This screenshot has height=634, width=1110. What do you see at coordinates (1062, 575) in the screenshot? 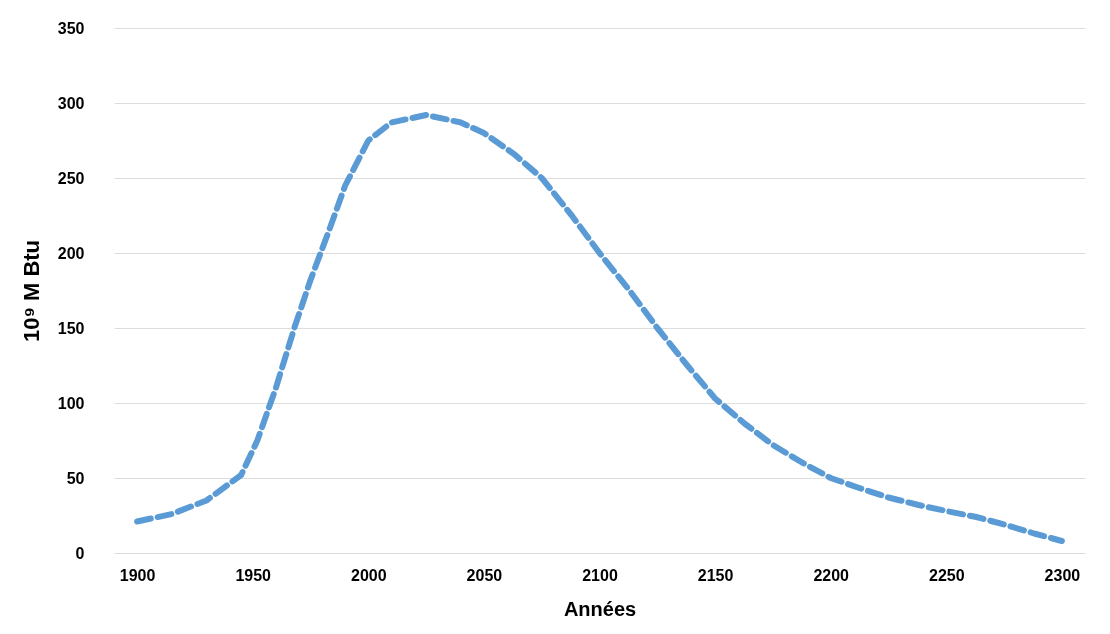
I see `x-tick-label: 2300` at bounding box center [1062, 575].